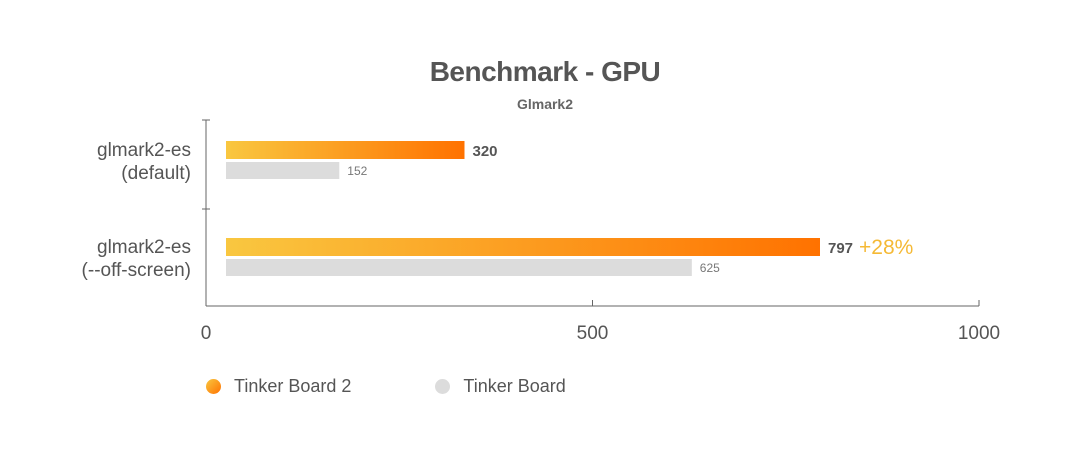 This screenshot has height=465, width=1090. What do you see at coordinates (545, 71) in the screenshot?
I see `chart-title: Benchmark - GPU` at bounding box center [545, 71].